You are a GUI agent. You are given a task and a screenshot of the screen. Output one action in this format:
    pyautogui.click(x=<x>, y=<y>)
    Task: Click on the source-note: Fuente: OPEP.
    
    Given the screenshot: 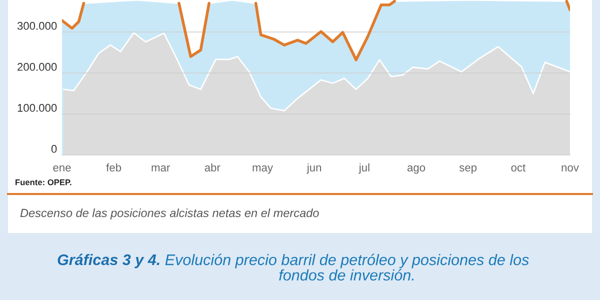 What is the action you would take?
    pyautogui.click(x=44, y=182)
    